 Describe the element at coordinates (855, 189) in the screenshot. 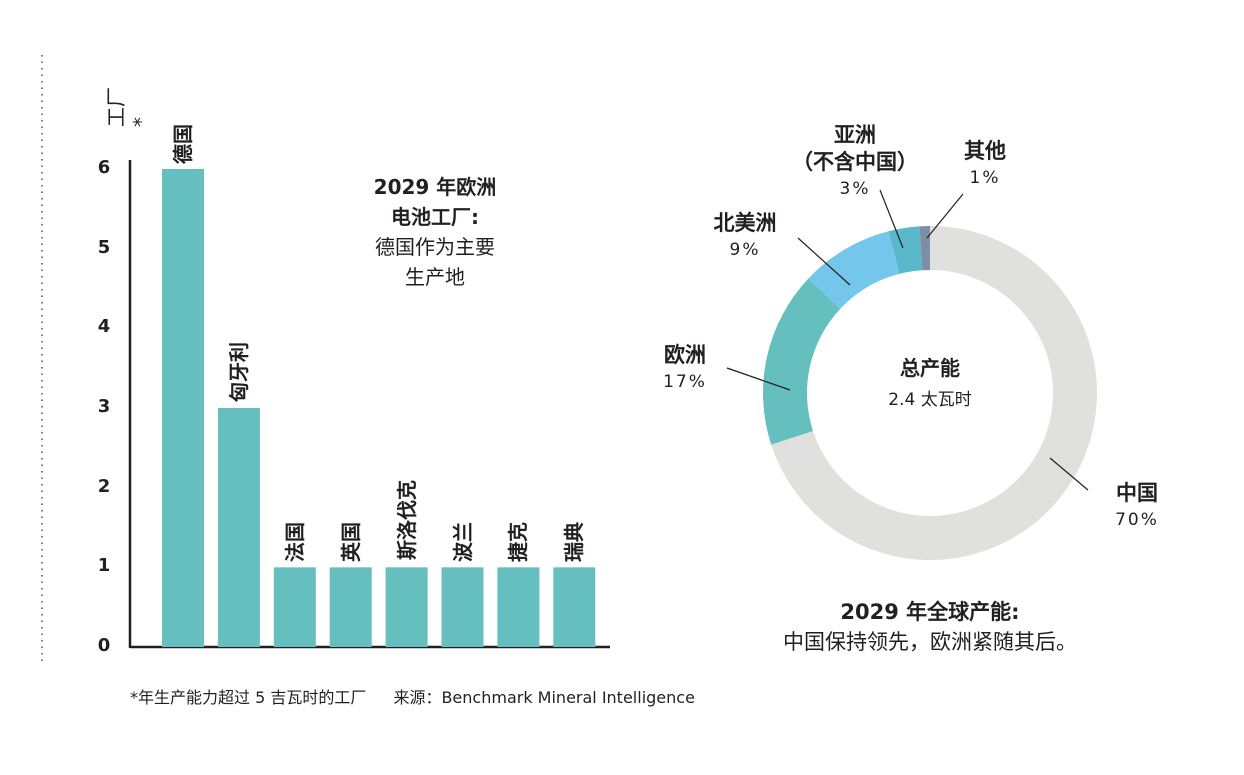

I see `slice-percent: 3%` at that location.